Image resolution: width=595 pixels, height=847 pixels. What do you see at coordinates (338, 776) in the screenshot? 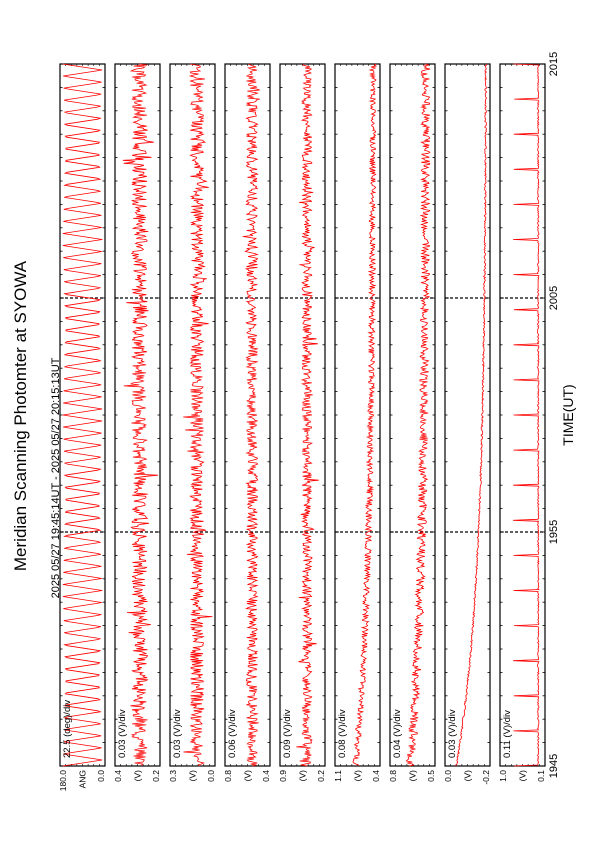
I see `y-max-label: 1.1` at bounding box center [338, 776].